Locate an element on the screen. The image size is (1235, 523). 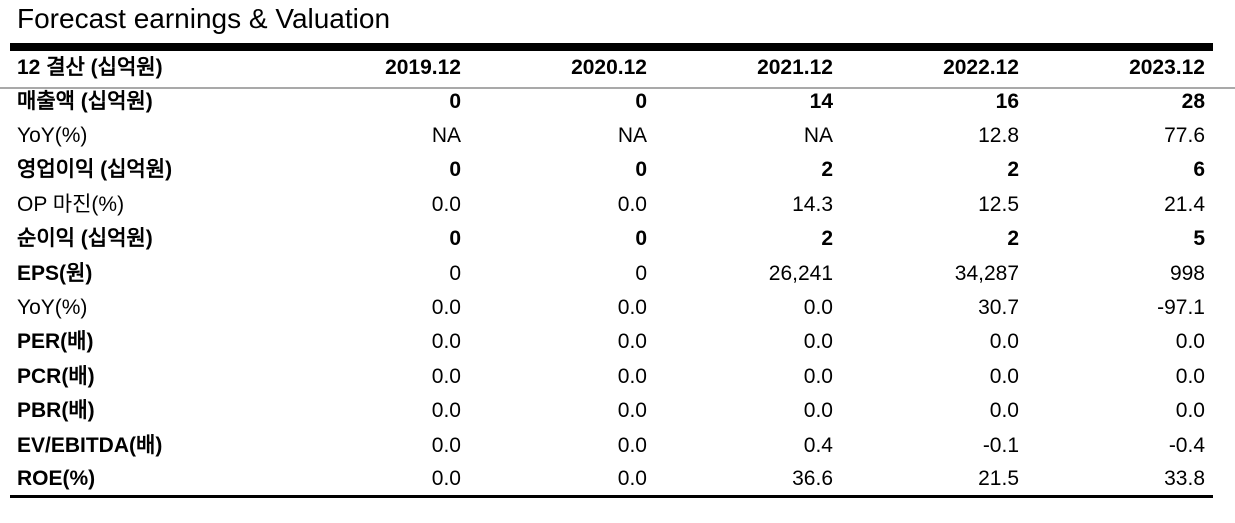
header-underline is located at coordinates (617, 88).